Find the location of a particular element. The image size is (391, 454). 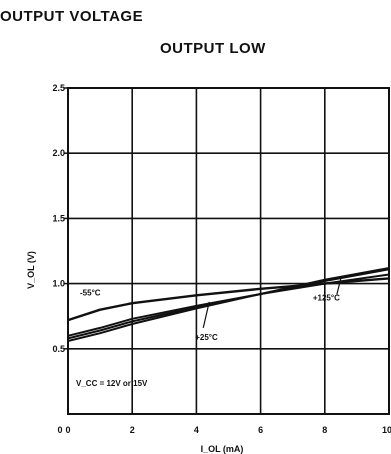

y-tick-label: 2.5 is located at coordinates (58, 88).